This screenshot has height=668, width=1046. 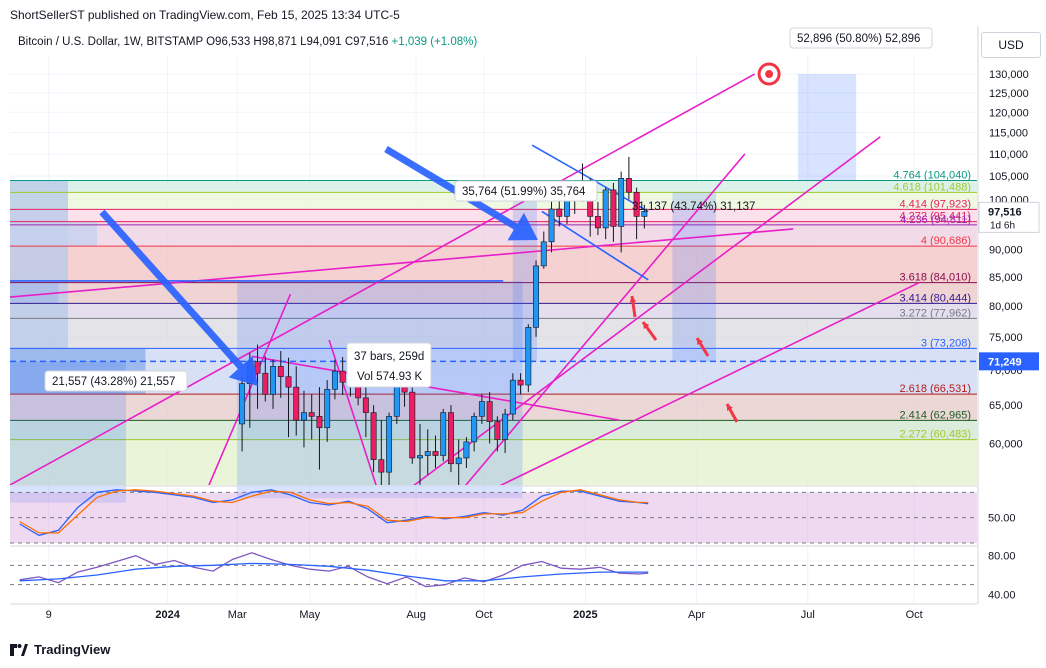 What do you see at coordinates (1009, 113) in the screenshot?
I see `price-axis-label: 120,000` at bounding box center [1009, 113].